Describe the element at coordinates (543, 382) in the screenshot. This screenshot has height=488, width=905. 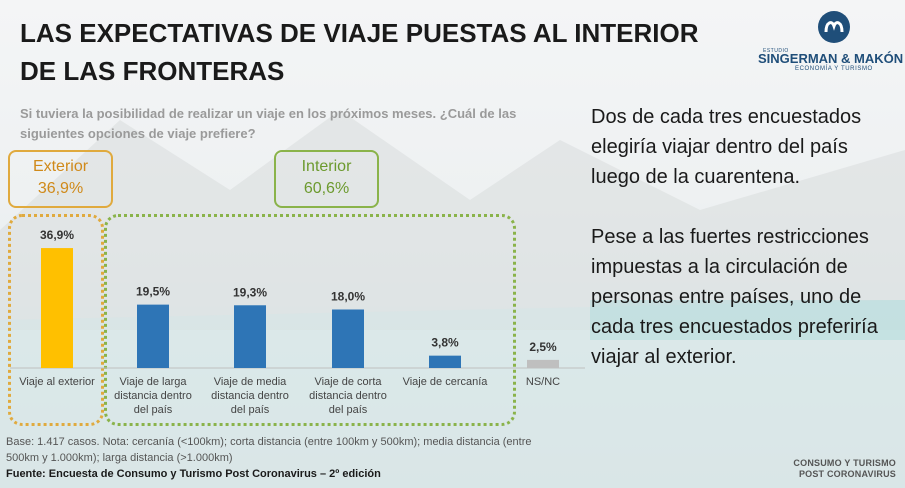
I see `category-label: NS/NC` at that location.